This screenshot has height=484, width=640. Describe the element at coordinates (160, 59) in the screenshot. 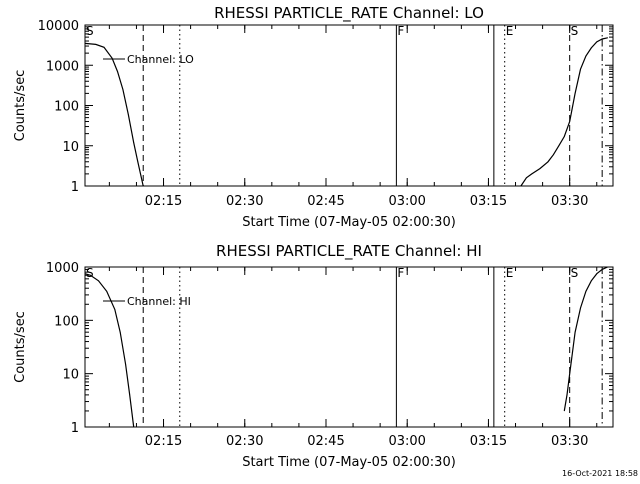

I see `legend-label: Channel: LO` at that location.